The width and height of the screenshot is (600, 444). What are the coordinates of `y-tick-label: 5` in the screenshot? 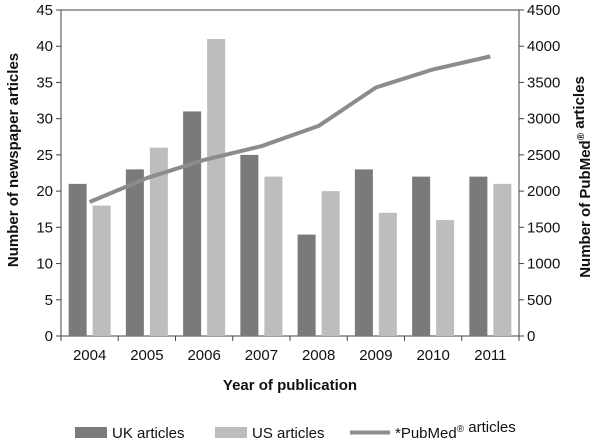 It's located at (49, 300).